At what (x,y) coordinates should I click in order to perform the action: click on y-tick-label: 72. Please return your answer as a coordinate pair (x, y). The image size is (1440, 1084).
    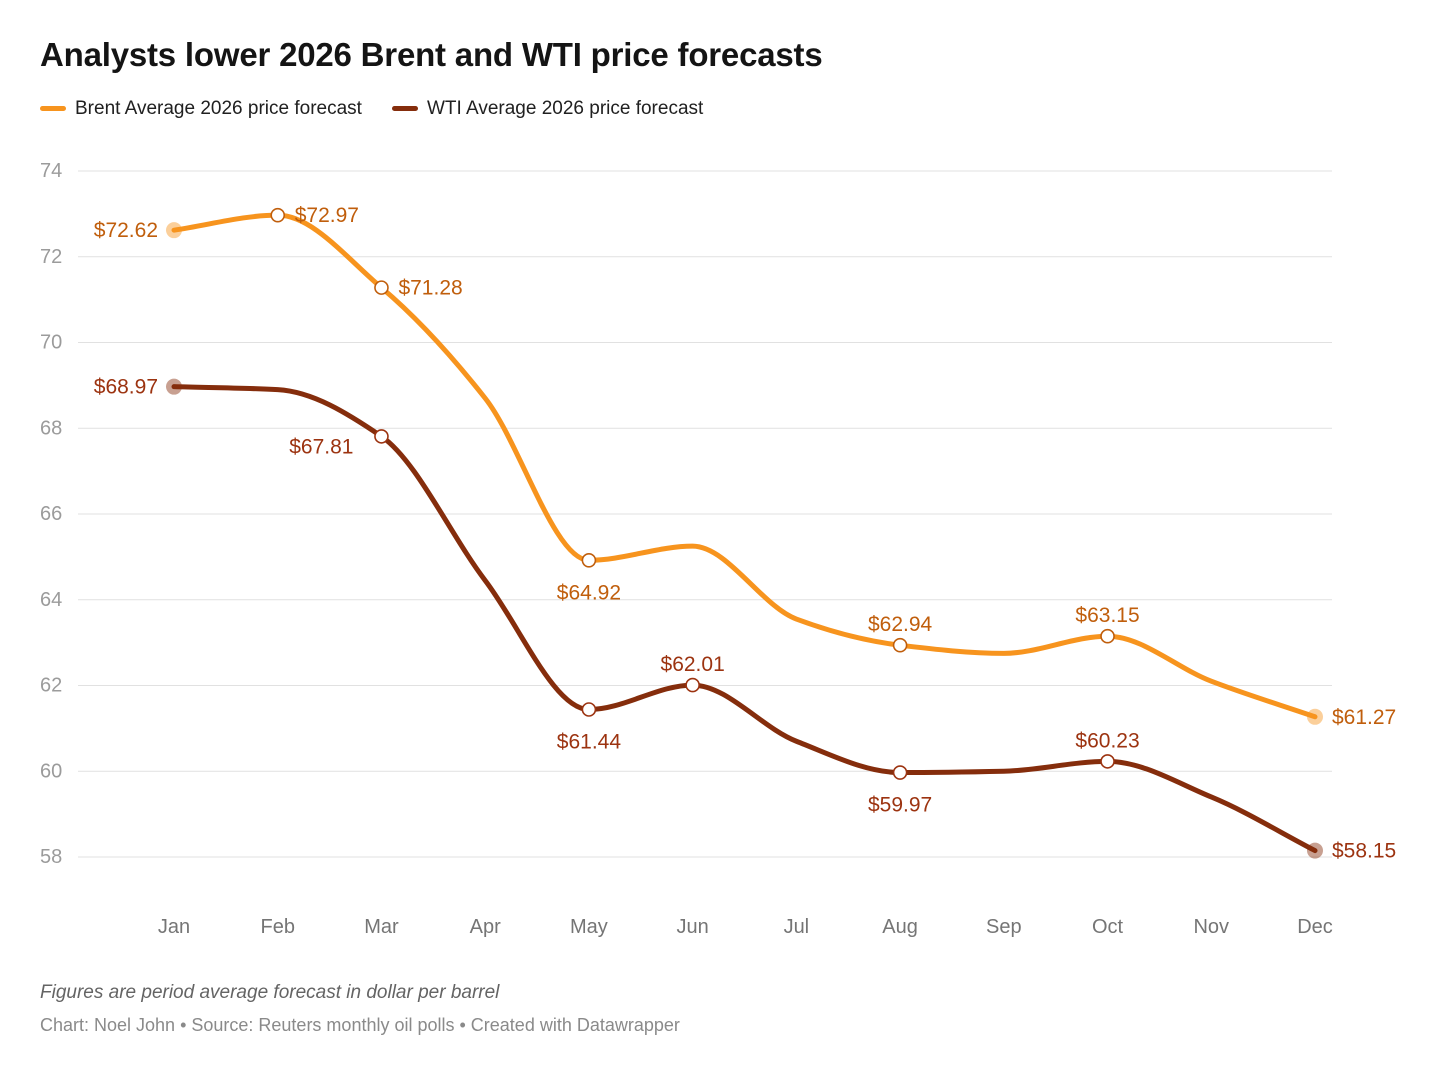
    Looking at the image, I should click on (51, 257).